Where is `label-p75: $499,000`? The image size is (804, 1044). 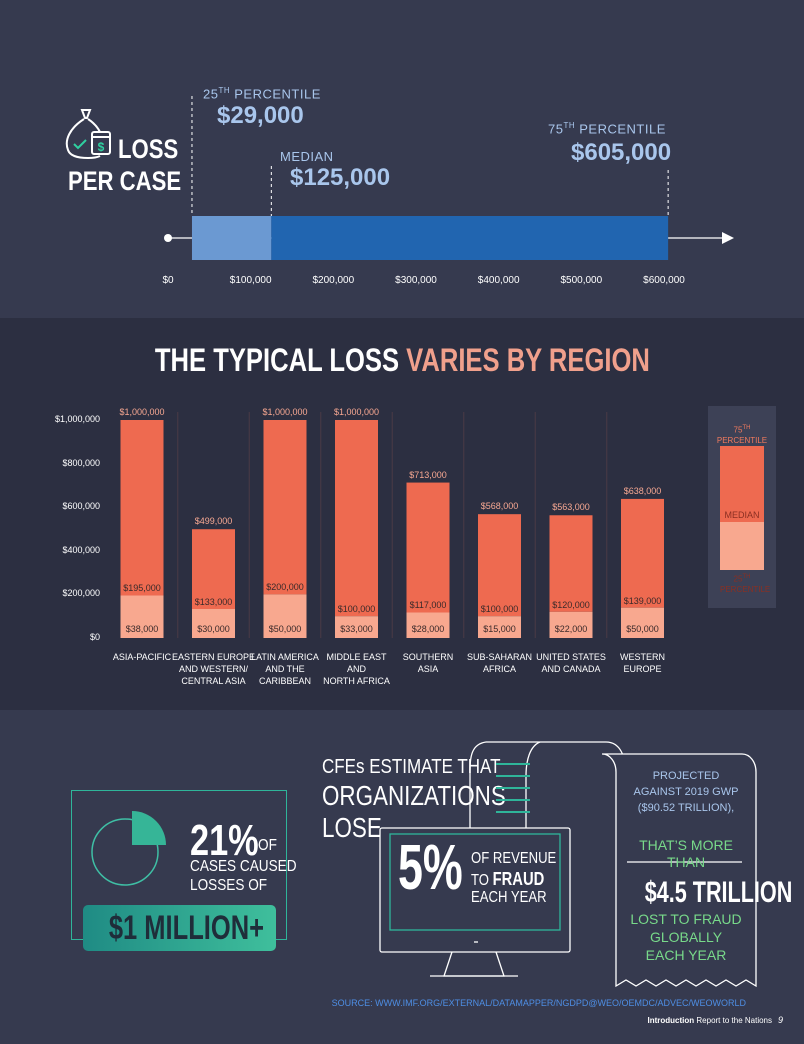
label-p75: $499,000 is located at coordinates (213, 521).